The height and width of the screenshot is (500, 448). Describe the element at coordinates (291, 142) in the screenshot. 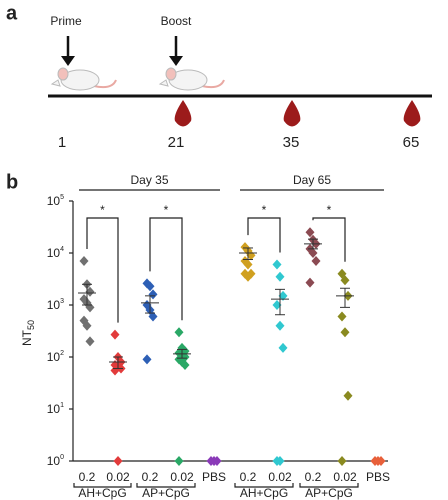

I see `day-label: 35` at that location.